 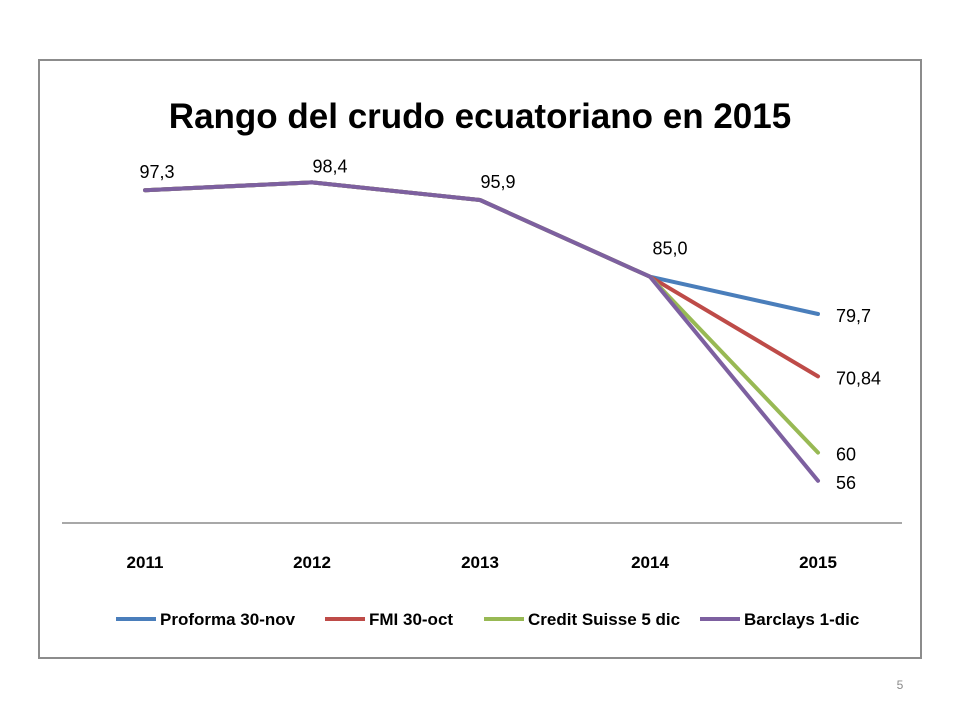 I want to click on x-tick-label-2013: 2013, so click(x=480, y=562).